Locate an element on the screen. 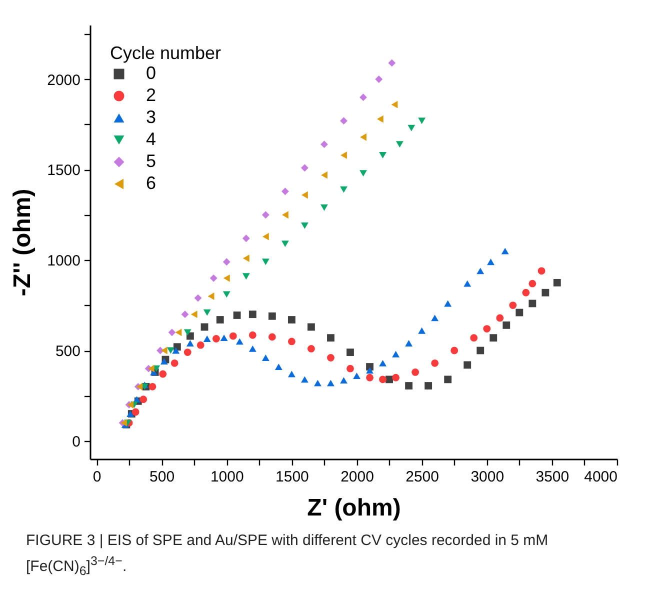 This screenshot has width=654, height=613. x-tick-label: 0 is located at coordinates (97, 477).